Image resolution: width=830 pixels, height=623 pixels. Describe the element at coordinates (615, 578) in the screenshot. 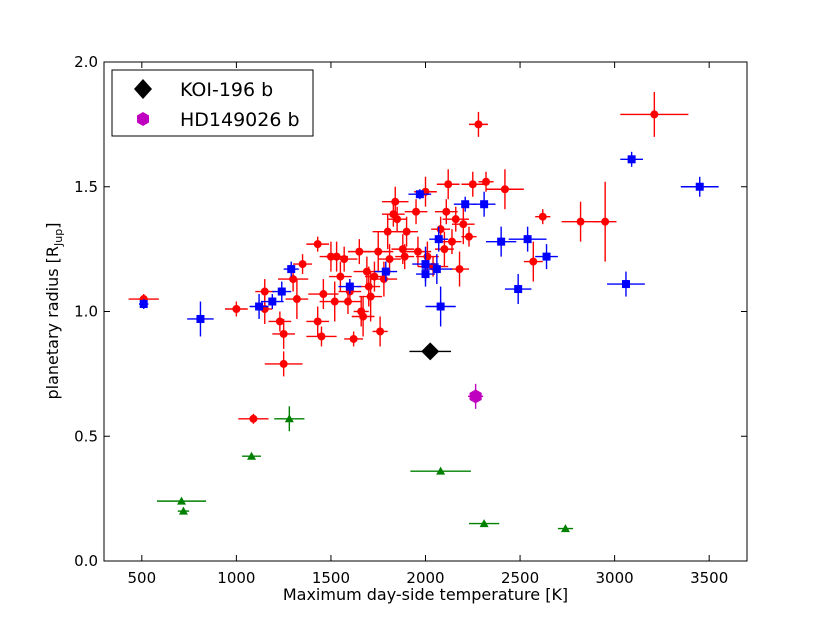

I see `x-tick-label: 3000` at that location.